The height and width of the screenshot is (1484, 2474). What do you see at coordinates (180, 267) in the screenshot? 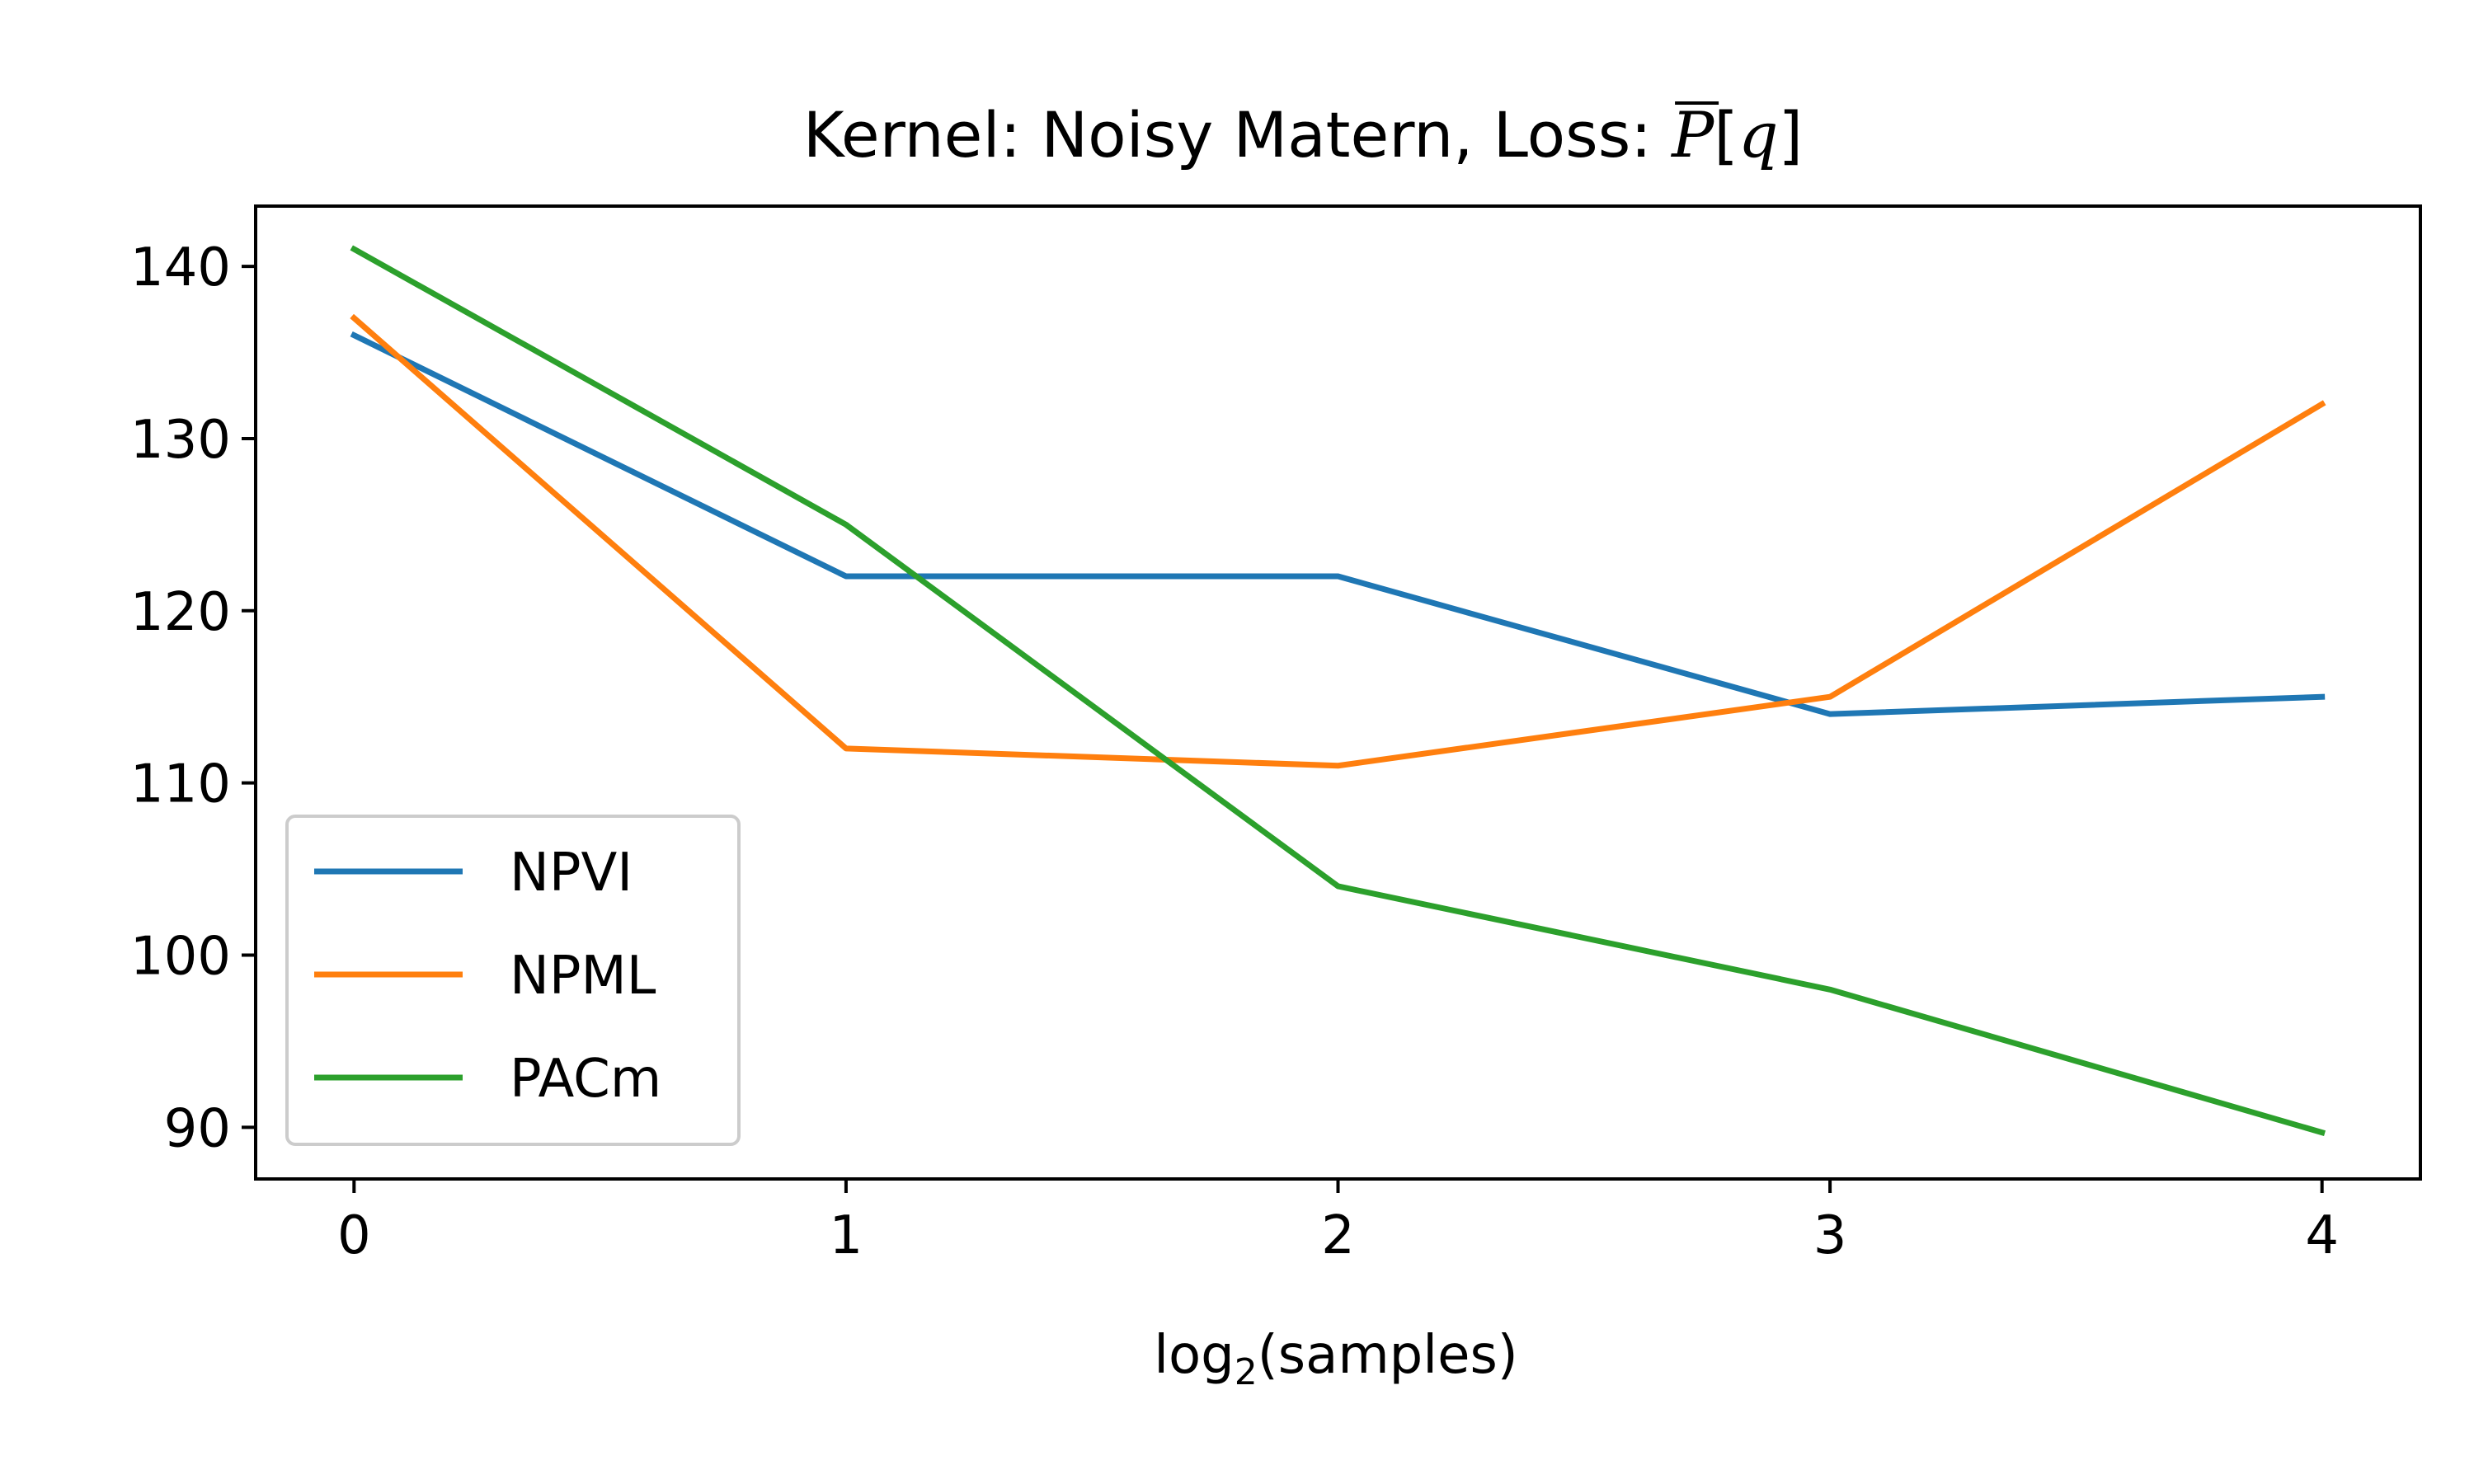
I see `y-tick-label: 140` at bounding box center [180, 267].